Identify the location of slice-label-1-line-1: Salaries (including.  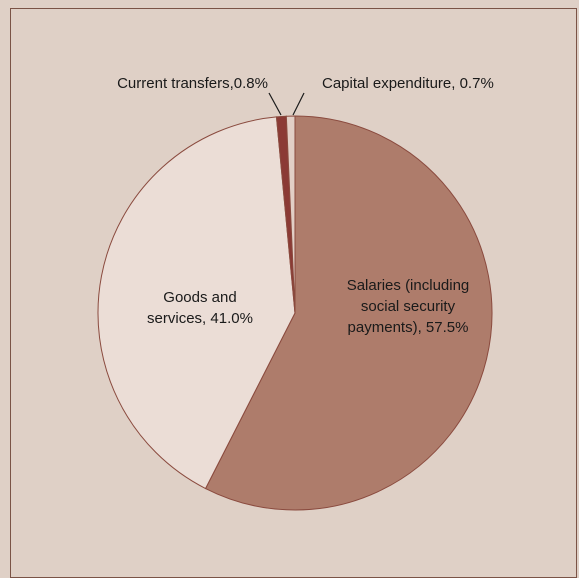
(408, 285).